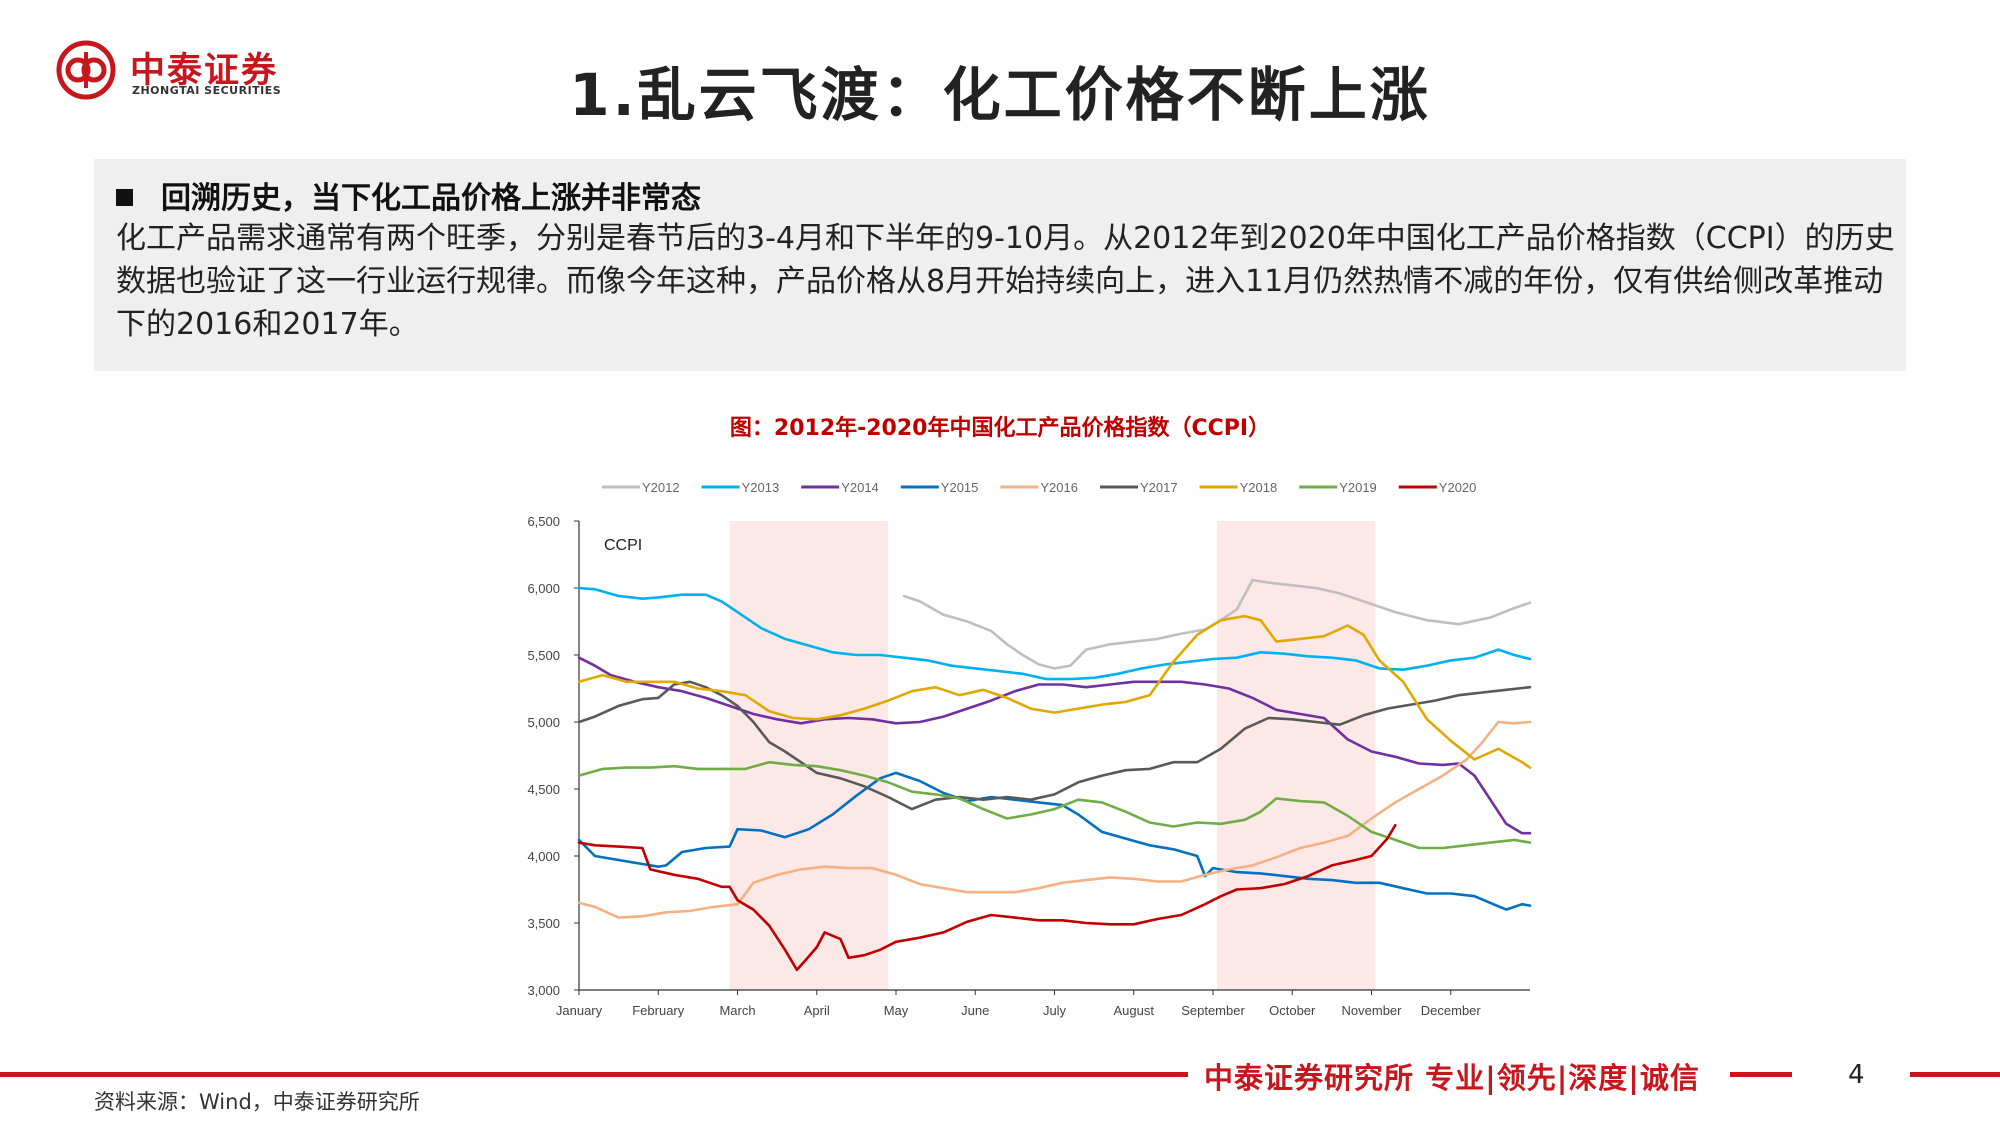 This screenshot has width=2000, height=1125. What do you see at coordinates (1451, 1010) in the screenshot?
I see `x-tick-label: December` at bounding box center [1451, 1010].